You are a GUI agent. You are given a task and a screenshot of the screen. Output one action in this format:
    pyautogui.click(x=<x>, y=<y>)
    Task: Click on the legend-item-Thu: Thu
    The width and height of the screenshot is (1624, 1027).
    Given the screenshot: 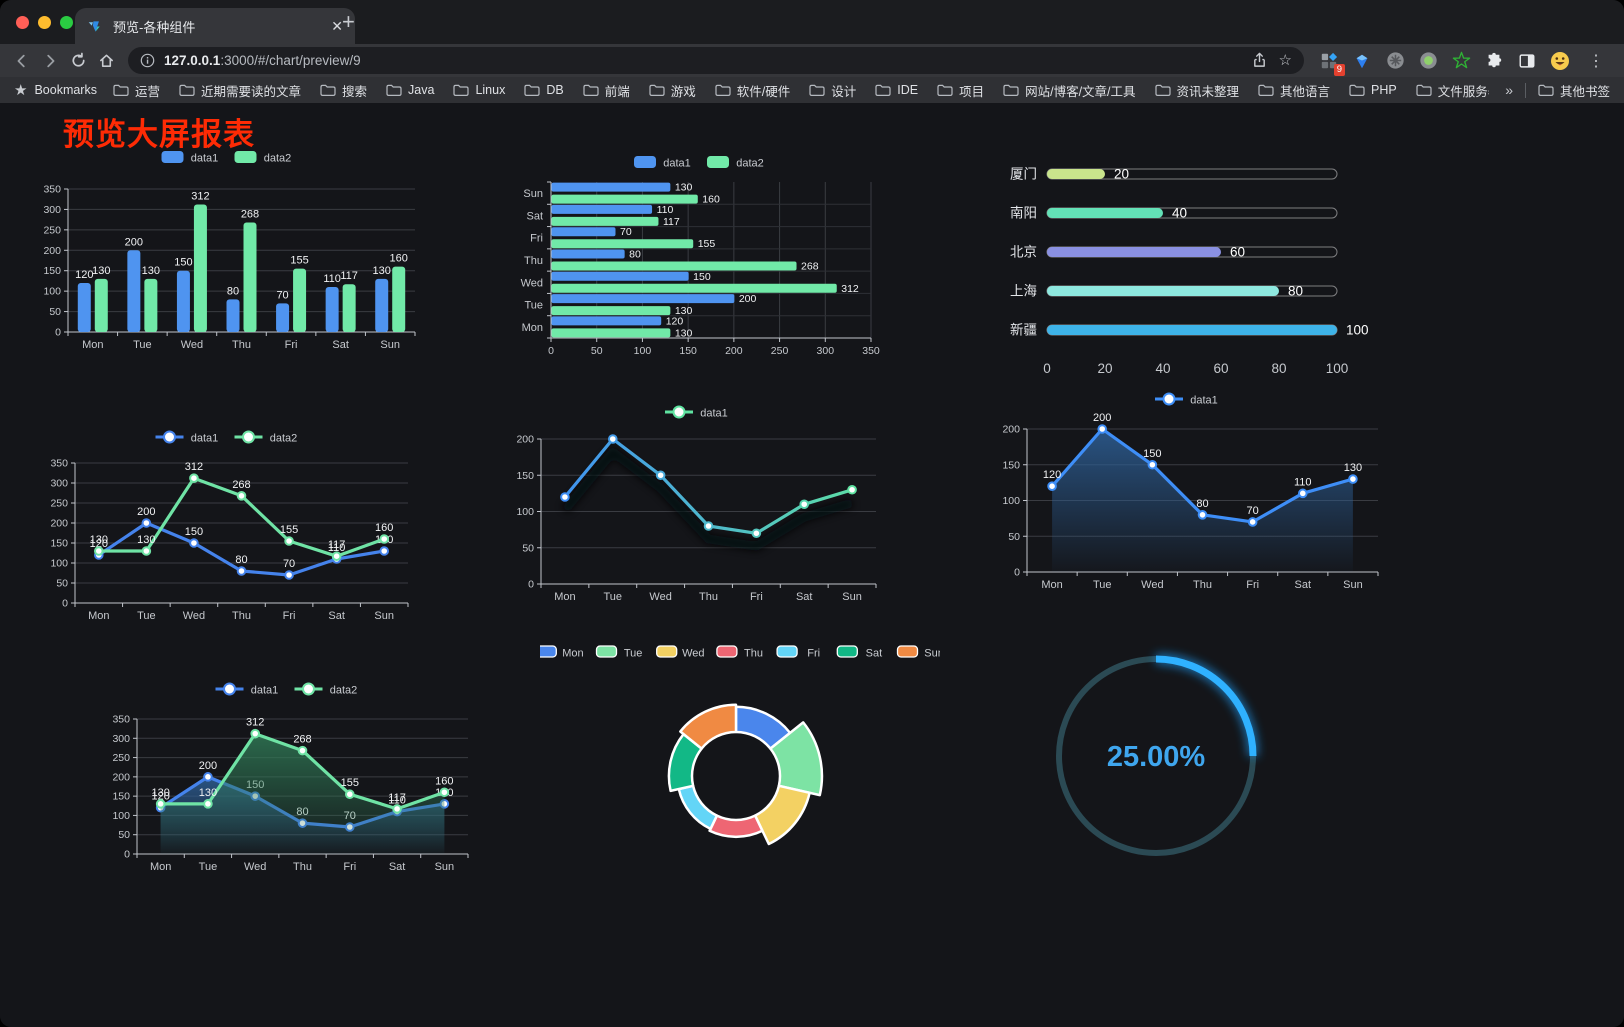 What is the action you would take?
    pyautogui.click(x=739, y=652)
    